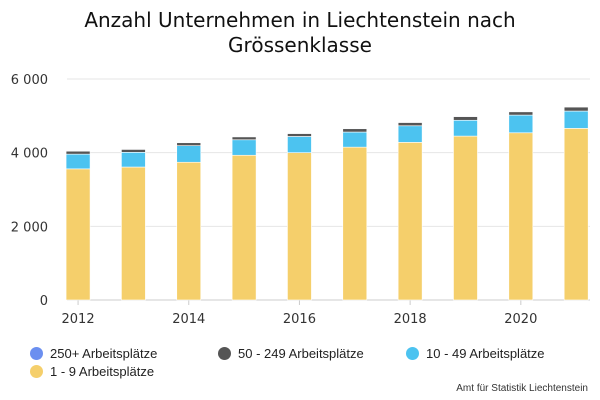  I want to click on legend-label-50-249: 50 - 249 Arbeitsplätze, so click(301, 353).